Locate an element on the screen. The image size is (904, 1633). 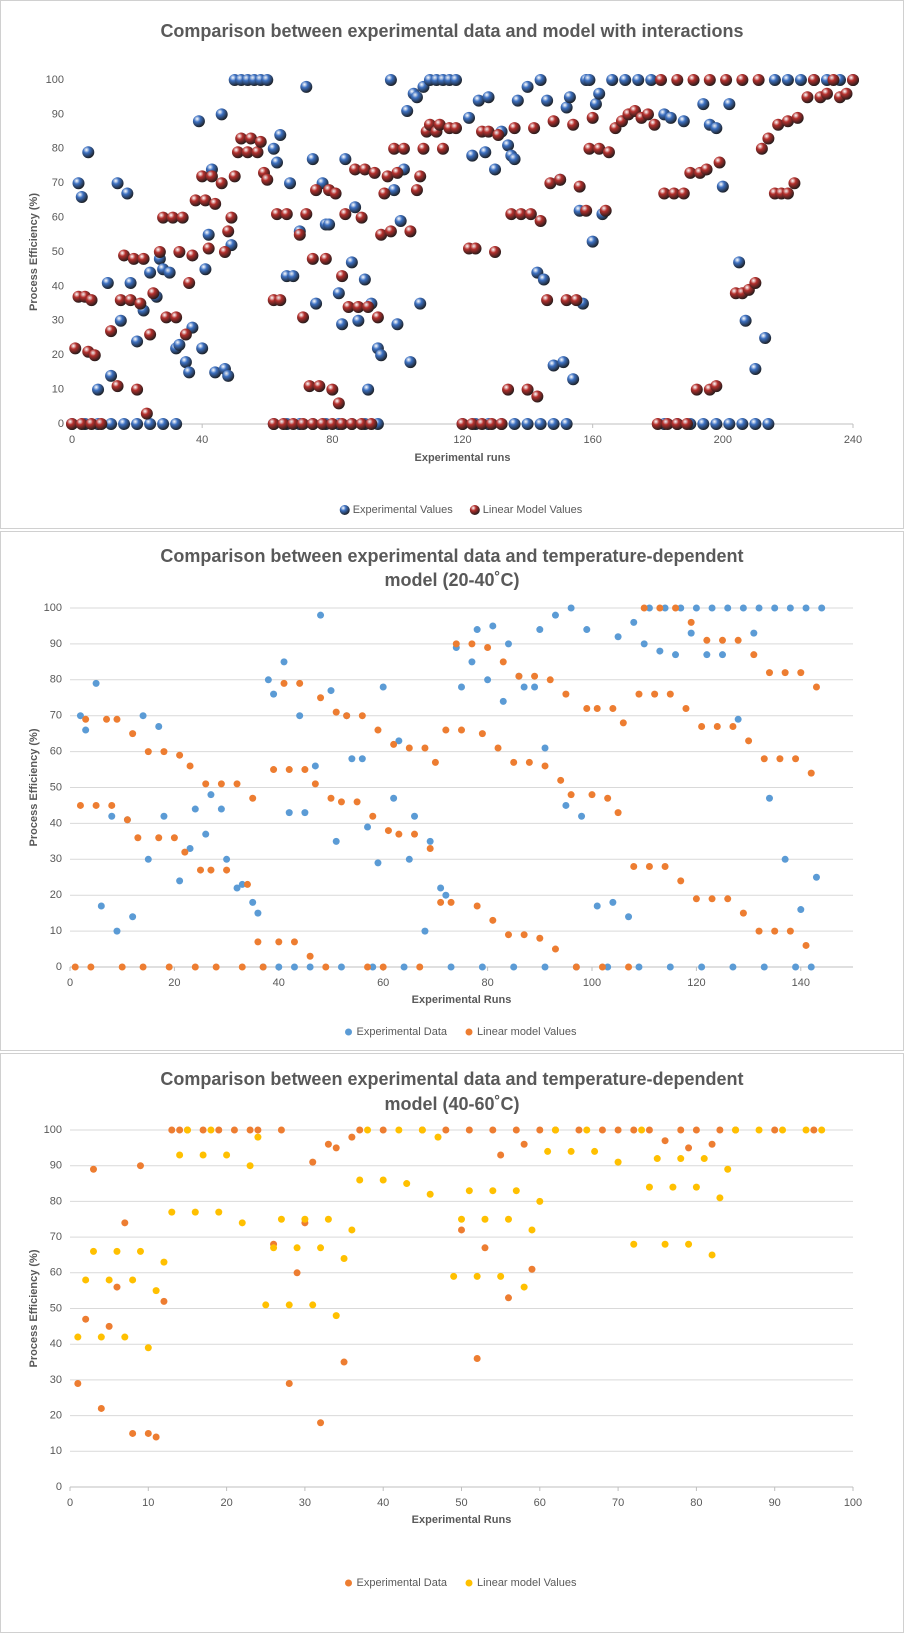
legend-label: Experimental Data is located at coordinates (402, 1583).